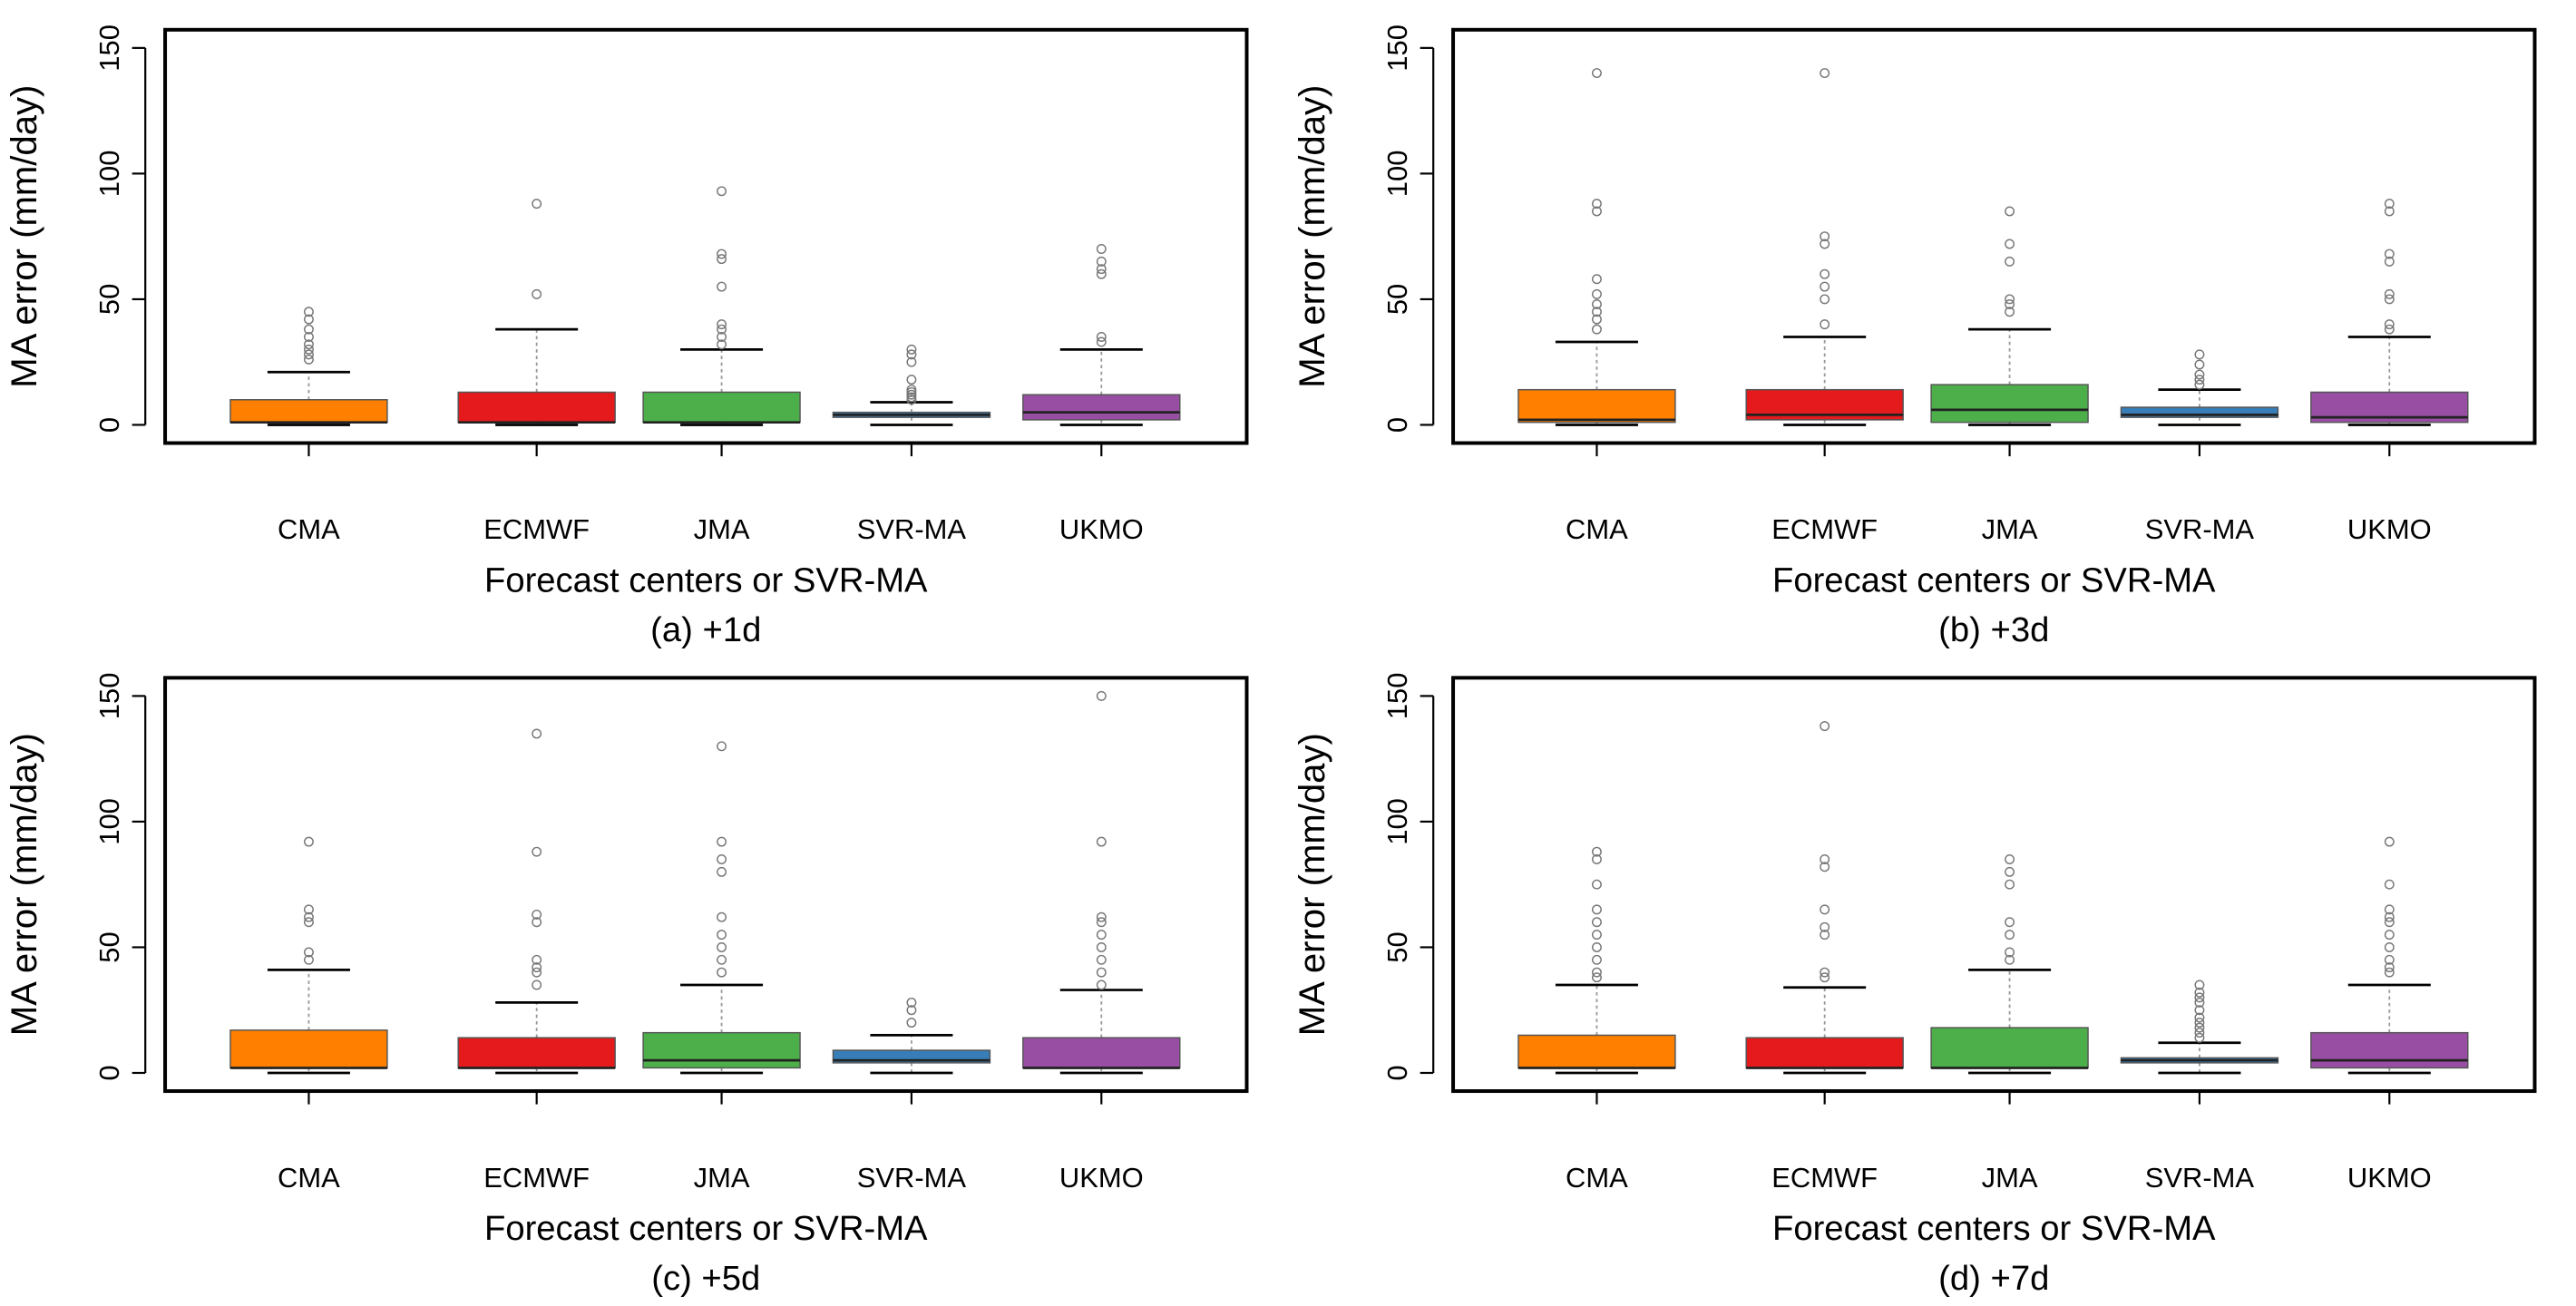 The width and height of the screenshot is (2576, 1306). Describe the element at coordinates (24, 236) in the screenshot. I see `y-axis-label: MA error (mm/day)` at that location.